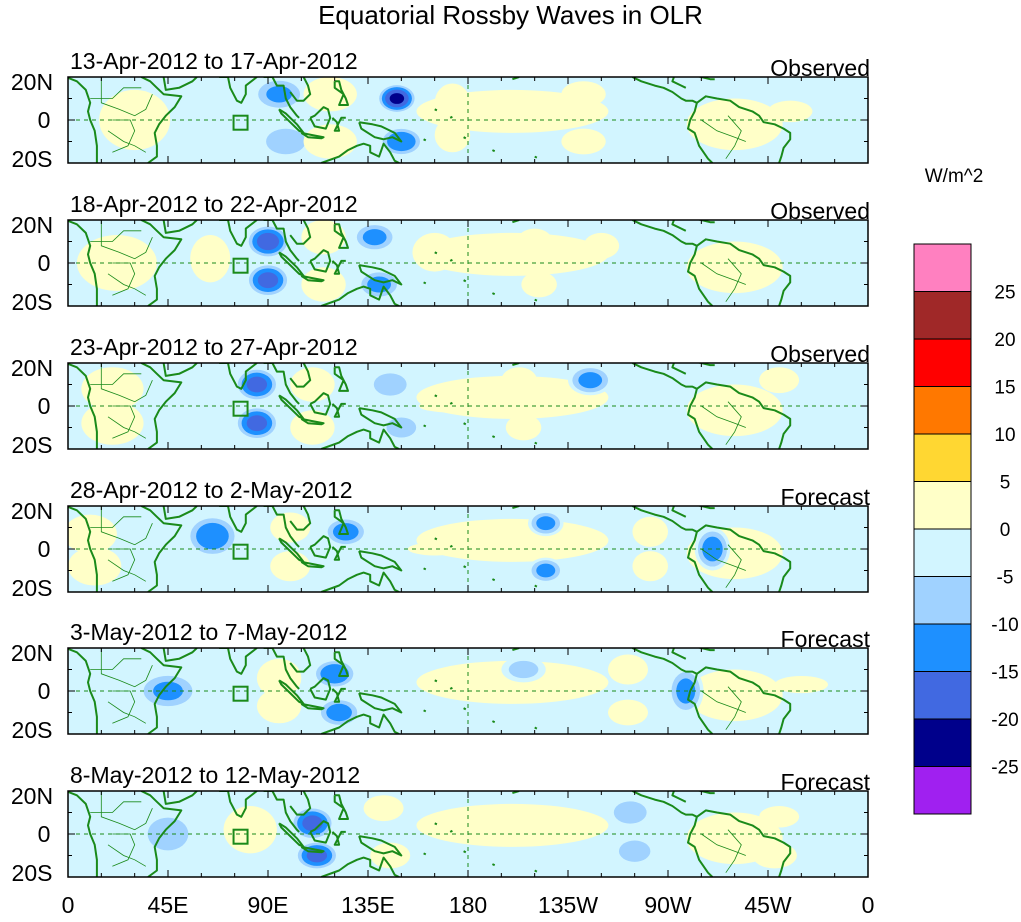  What do you see at coordinates (1005, 530) in the screenshot?
I see `colorbar-tick-label: 0` at bounding box center [1005, 530].